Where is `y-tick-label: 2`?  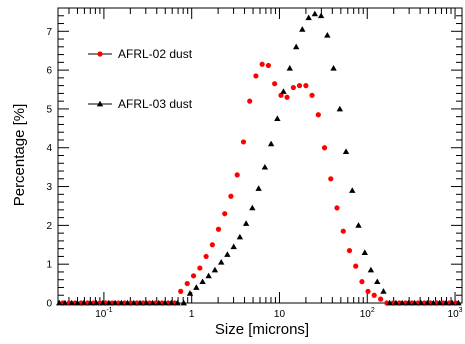 y-tick-label: 2 is located at coordinates (49, 226).